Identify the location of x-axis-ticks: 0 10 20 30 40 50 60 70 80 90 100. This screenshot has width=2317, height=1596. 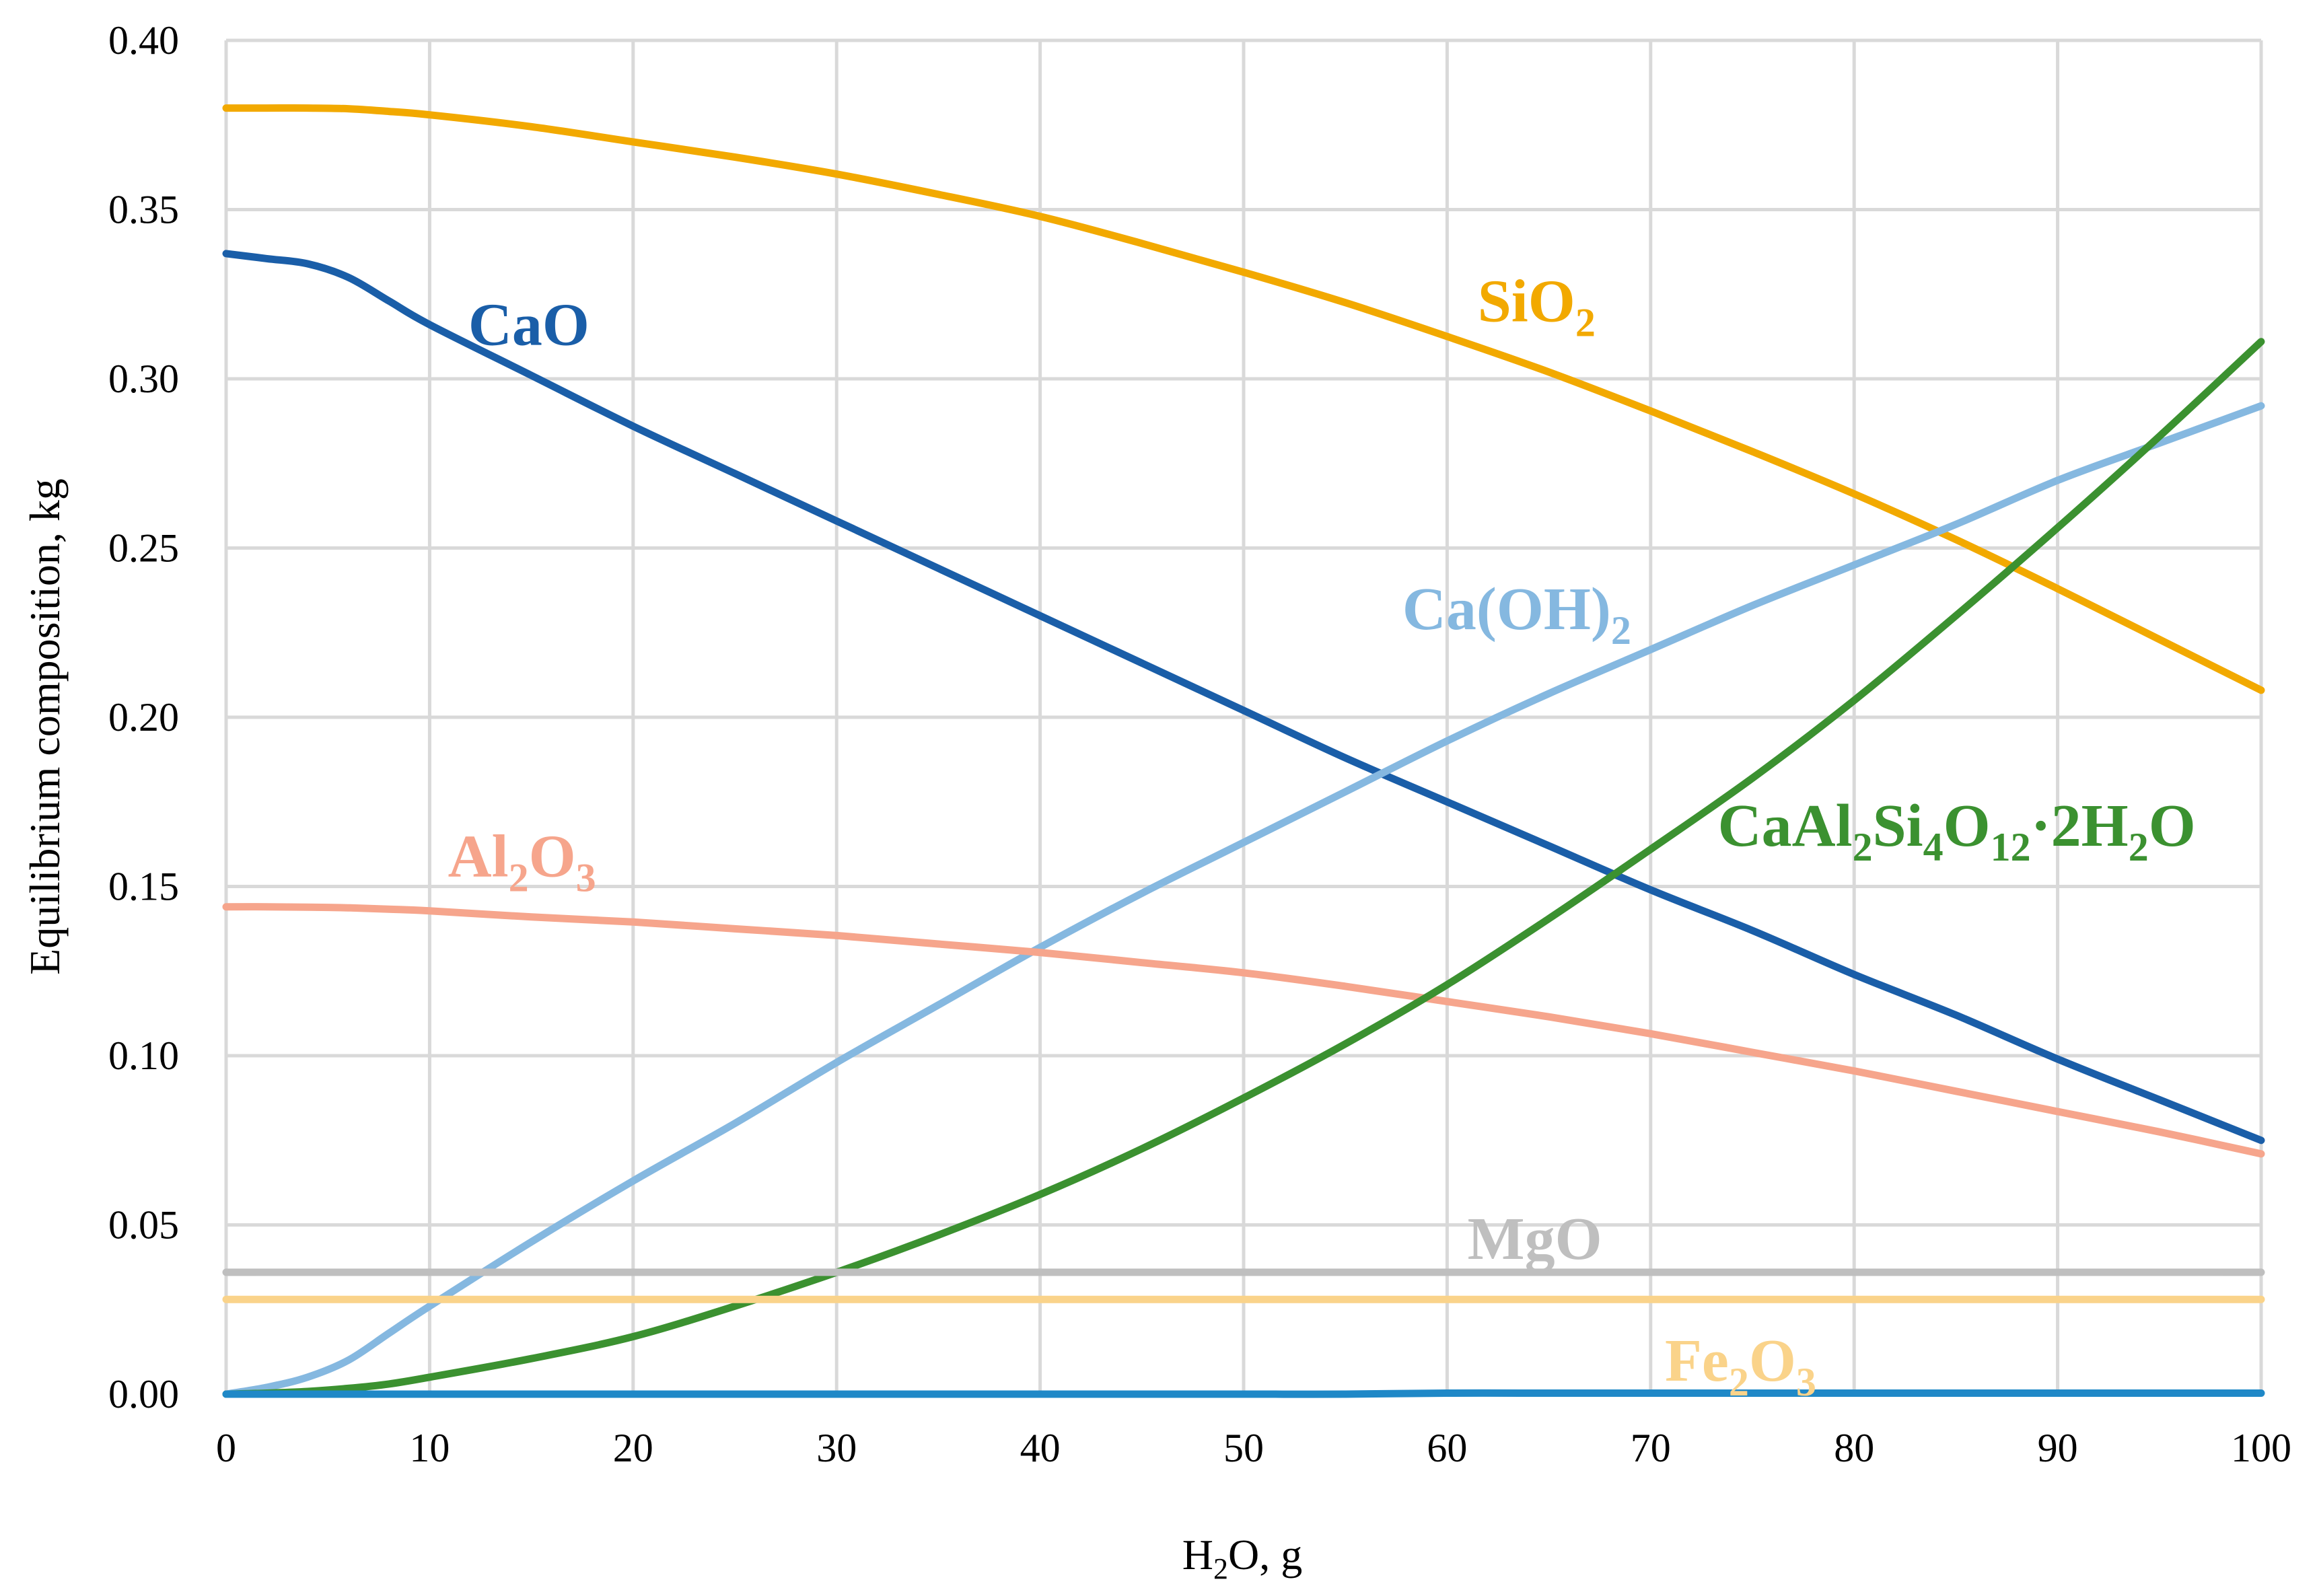
(1254, 1448).